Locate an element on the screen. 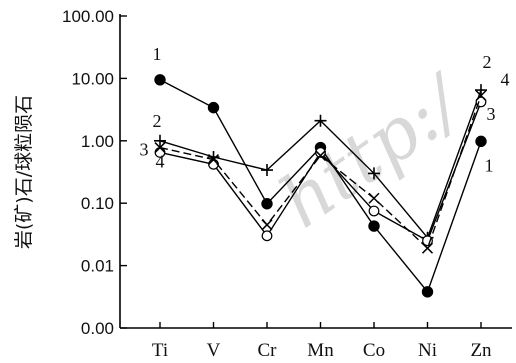 The width and height of the screenshot is (516, 363). y-tick-label: 100.00 is located at coordinates (88, 16).